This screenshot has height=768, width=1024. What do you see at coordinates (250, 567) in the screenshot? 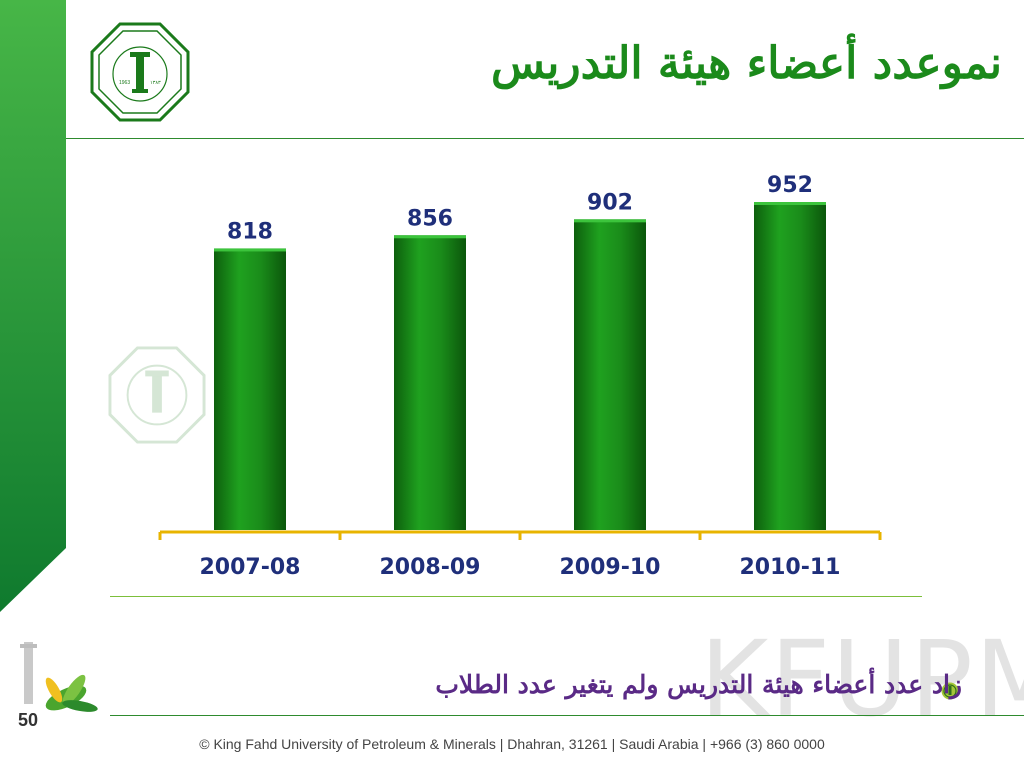
I see `x-tick-label: 2007-08` at bounding box center [250, 567].